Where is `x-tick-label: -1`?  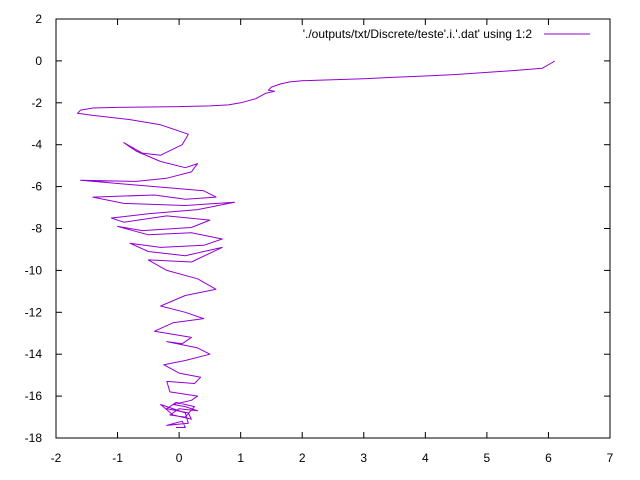
x-tick-label: -1 is located at coordinates (117, 458).